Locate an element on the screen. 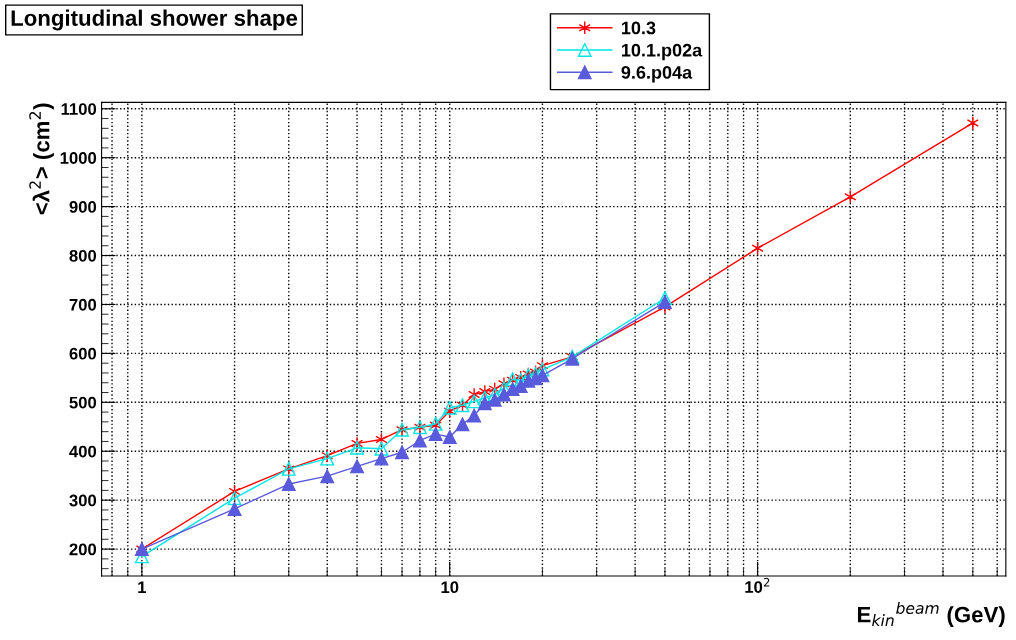 Image resolution: width=1016 pixels, height=640 pixels. x-axis-title: E$_{kin}$$^{beam}$ (GeV) is located at coordinates (931, 614).